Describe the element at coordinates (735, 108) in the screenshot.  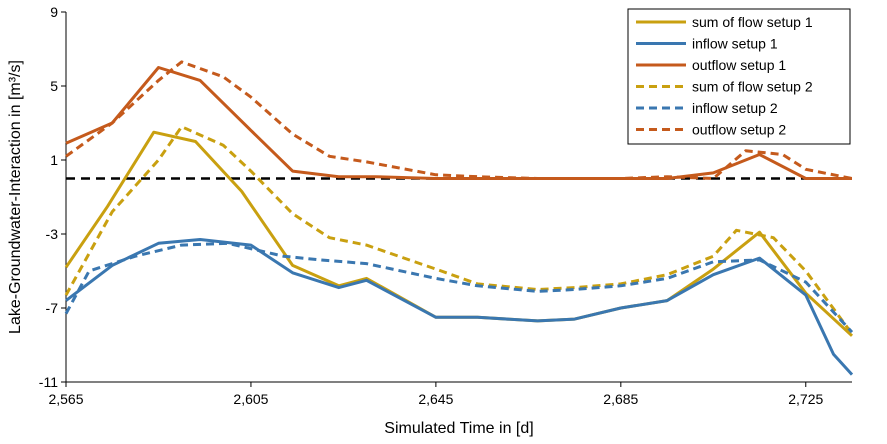
I see `legend-label: inflow setup 2` at that location.